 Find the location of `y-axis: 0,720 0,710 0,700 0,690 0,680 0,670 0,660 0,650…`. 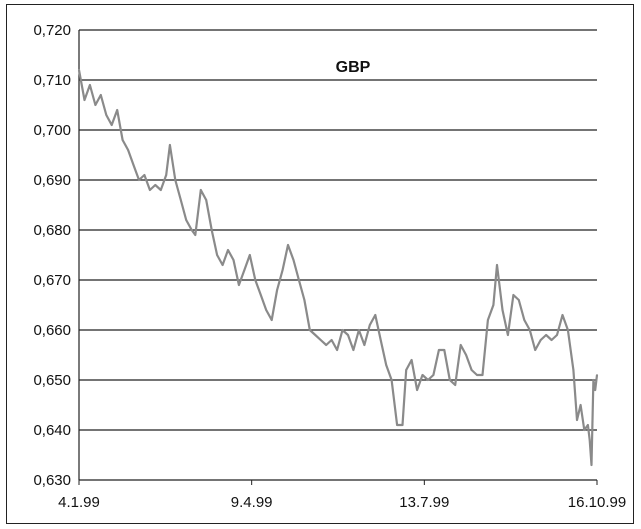

y-axis: 0,720 0,710 0,700 0,690 0,680 0,670 0,660 0,650… is located at coordinates (56, 255).